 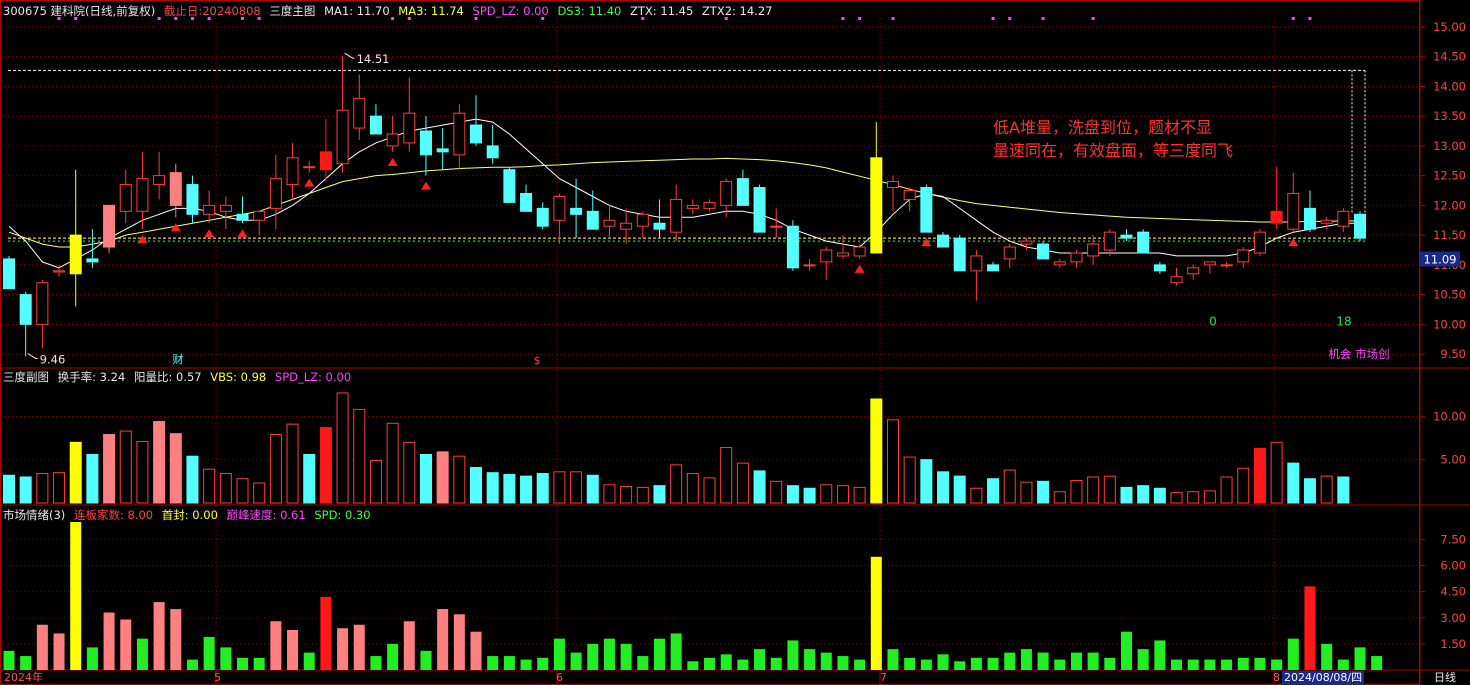 What do you see at coordinates (349, 55) in the screenshot?
I see `high-marker` at bounding box center [349, 55].